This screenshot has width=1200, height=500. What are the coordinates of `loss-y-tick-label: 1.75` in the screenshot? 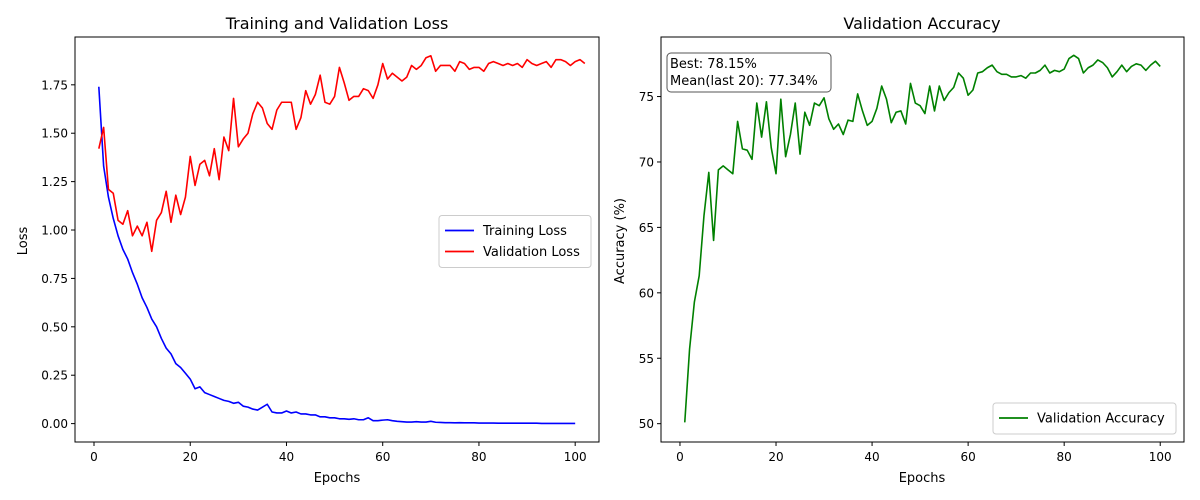 It's located at (54, 85).